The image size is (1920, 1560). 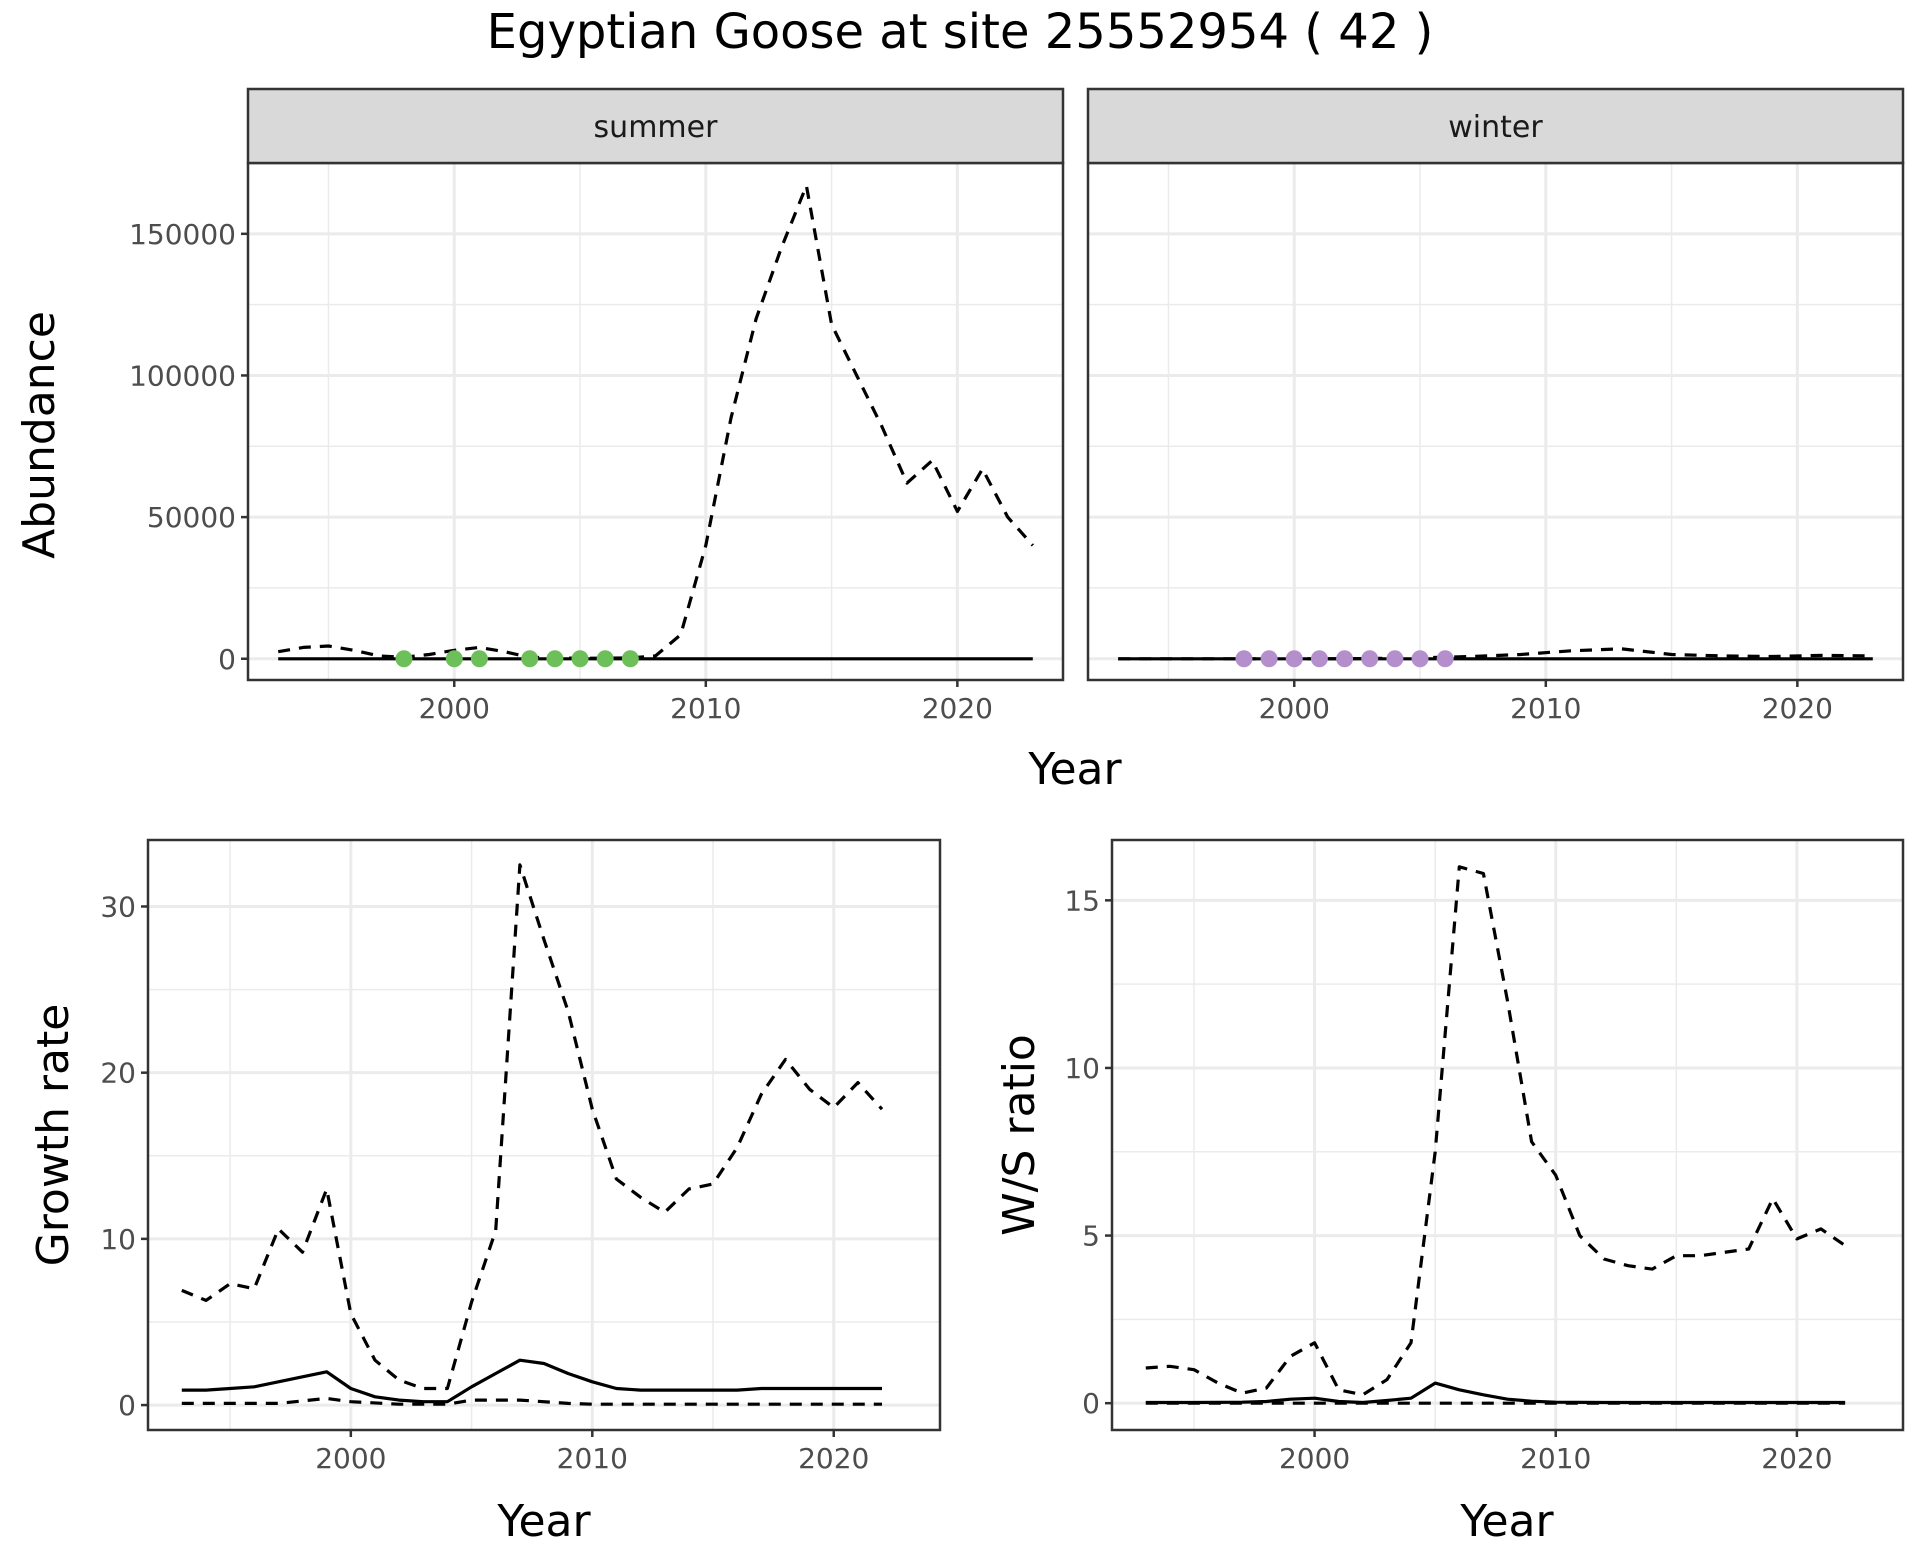 I want to click on growth-x-axis-title: Year, so click(x=543, y=1521).